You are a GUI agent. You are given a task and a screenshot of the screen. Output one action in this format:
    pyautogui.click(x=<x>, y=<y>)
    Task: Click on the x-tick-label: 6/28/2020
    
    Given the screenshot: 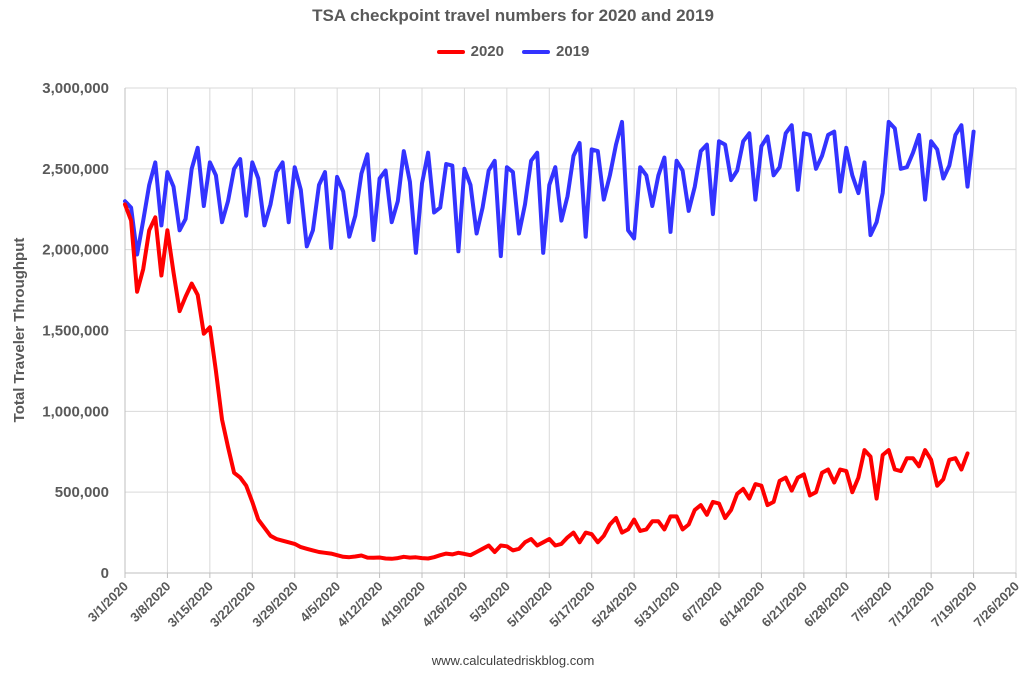 What is the action you would take?
    pyautogui.click(x=827, y=605)
    